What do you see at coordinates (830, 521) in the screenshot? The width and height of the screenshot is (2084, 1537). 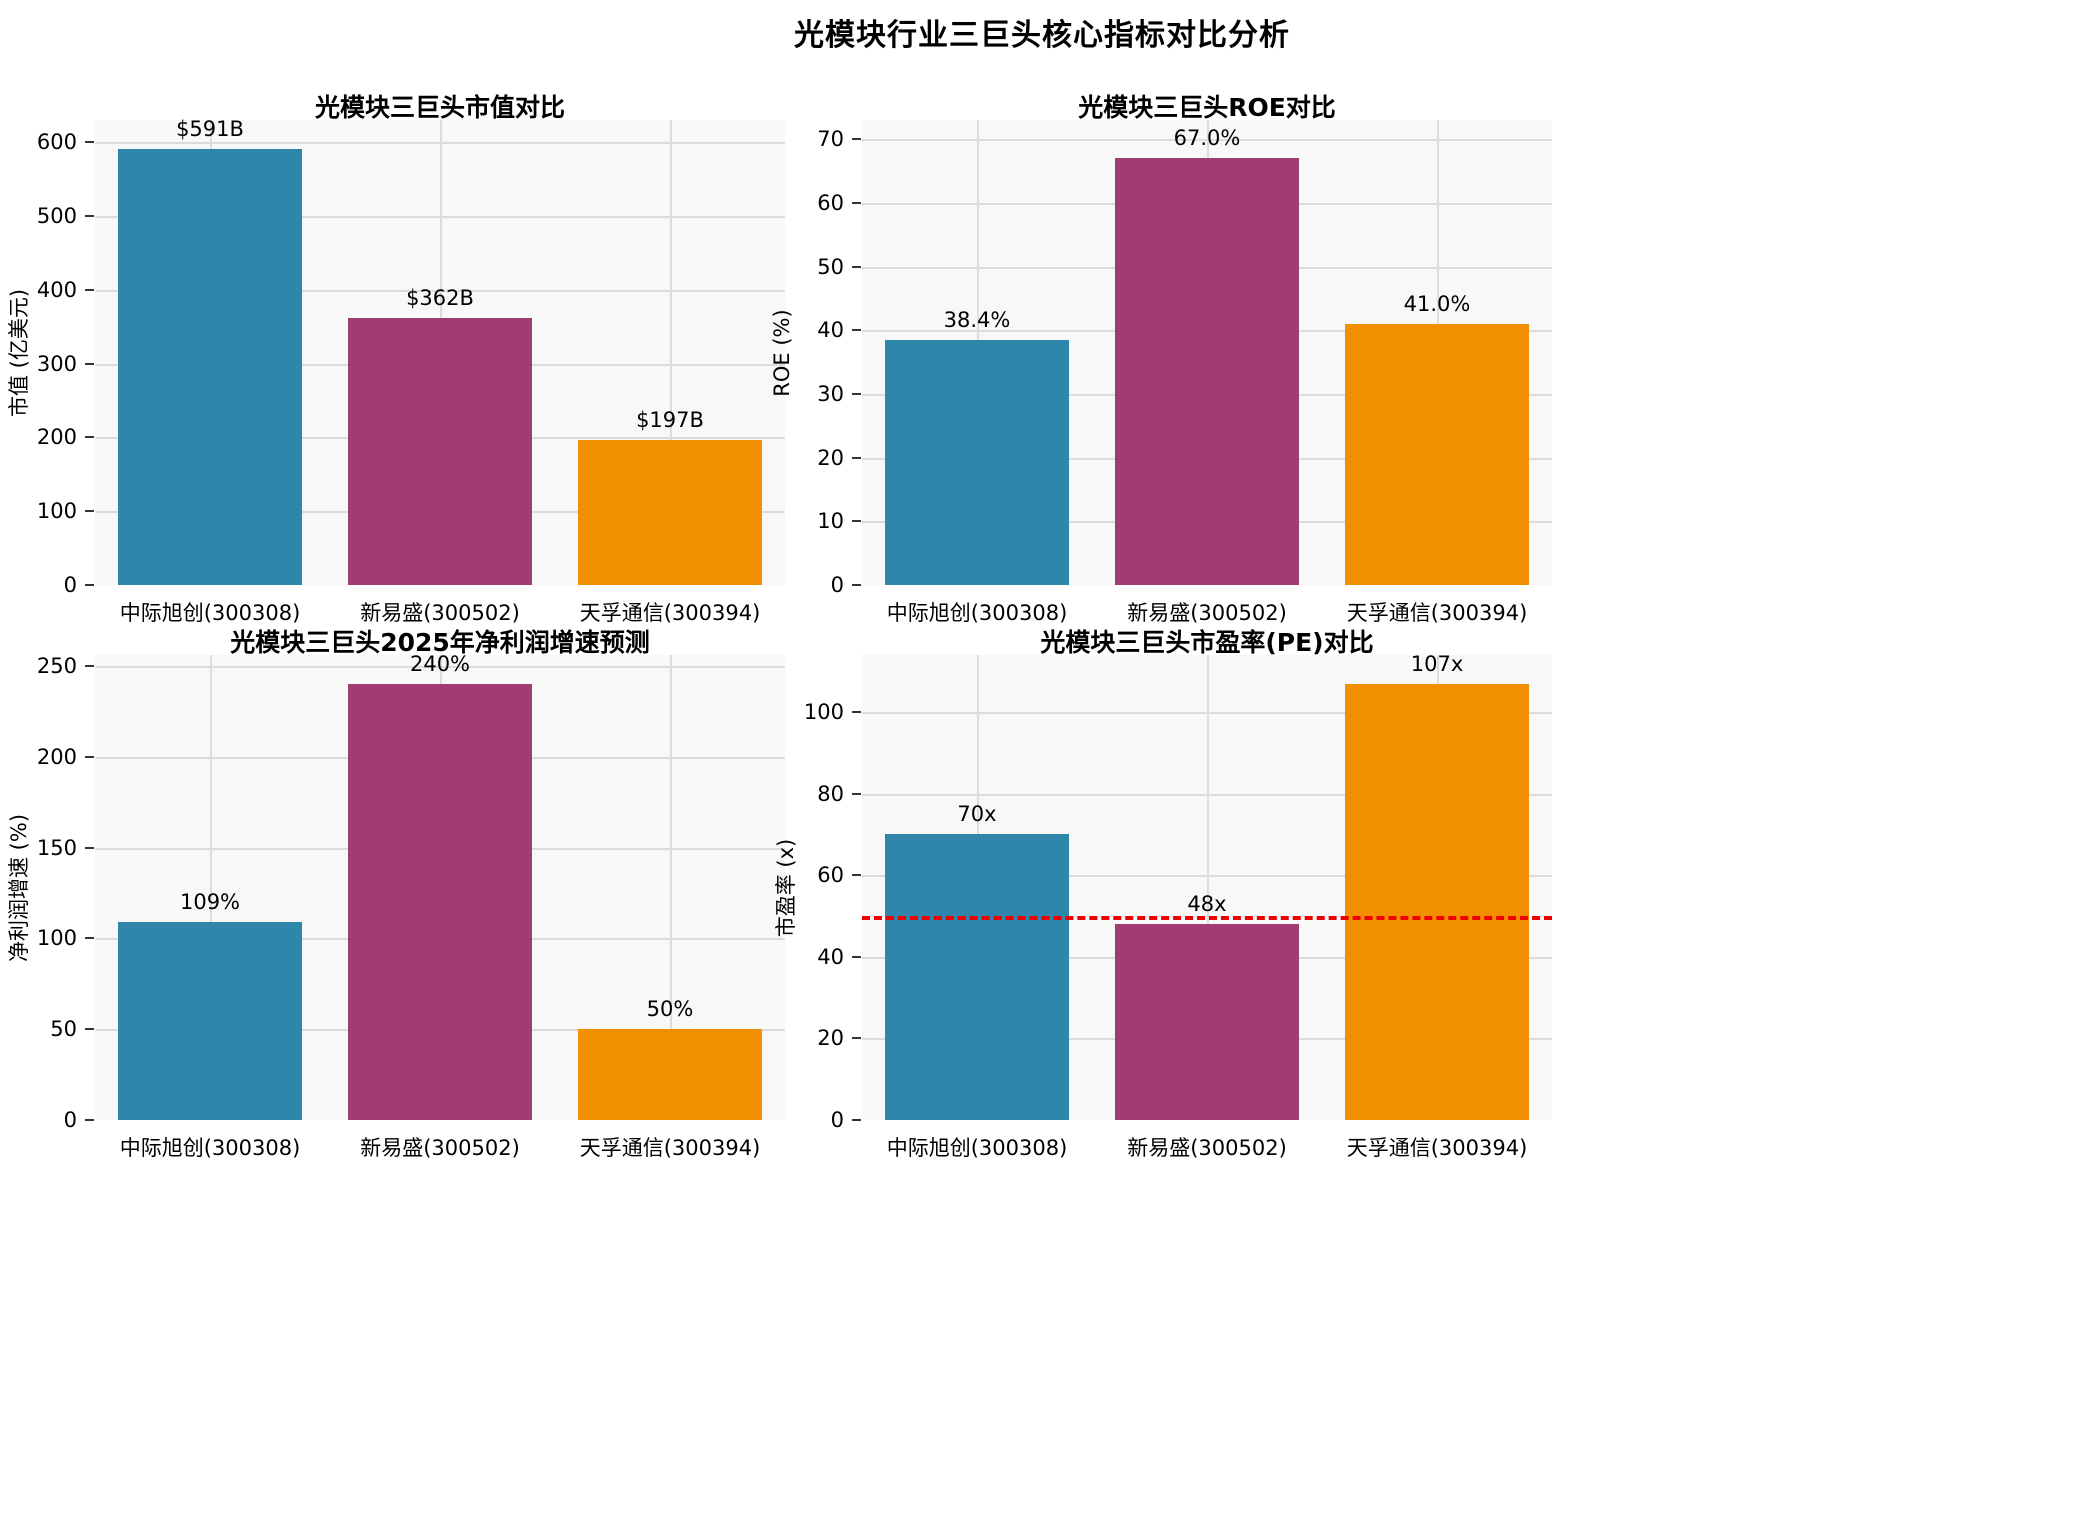 I see `y-tick-label: 10` at bounding box center [830, 521].